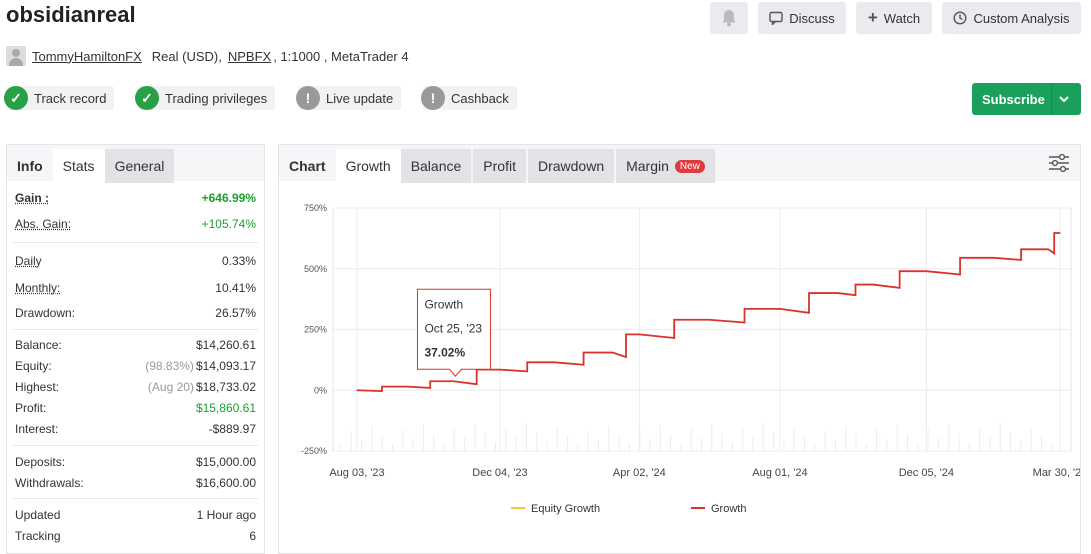 This screenshot has height=554, width=1091. Describe the element at coordinates (571, 166) in the screenshot. I see `tab-drawdown: Drawdown` at that location.